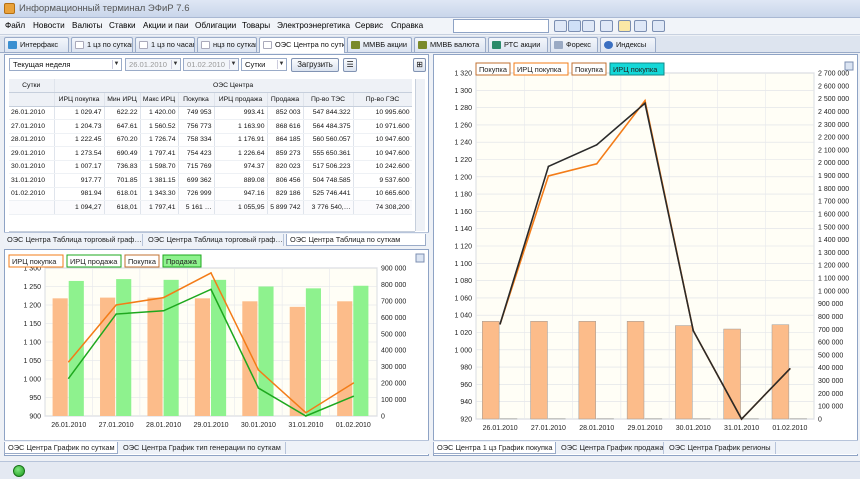 This screenshot has height=479, width=860. I want to click on y-left-tick-label: 920, so click(466, 420).